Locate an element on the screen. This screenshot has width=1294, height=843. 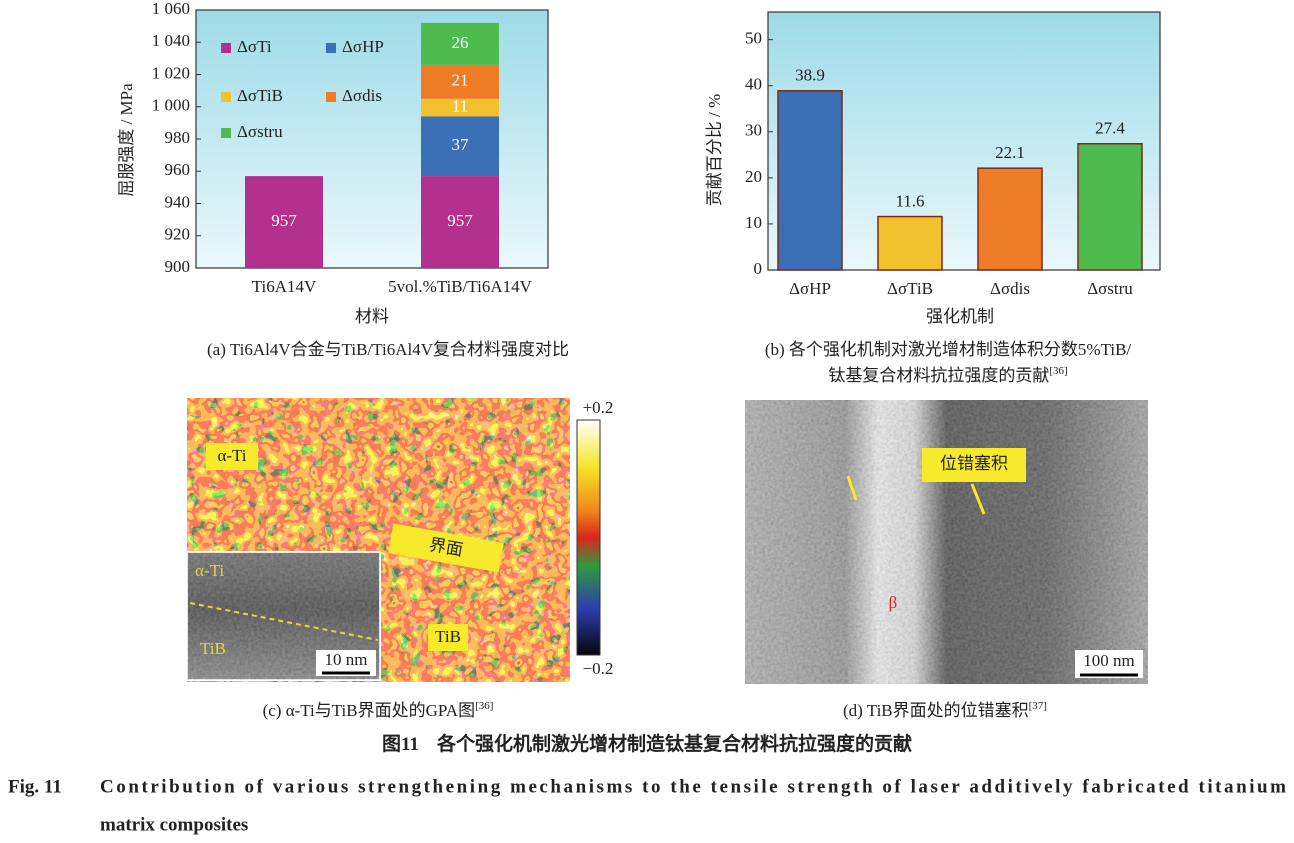
caption-text: 钛基复合材料抗拉强度的贡献 is located at coordinates (938, 375).